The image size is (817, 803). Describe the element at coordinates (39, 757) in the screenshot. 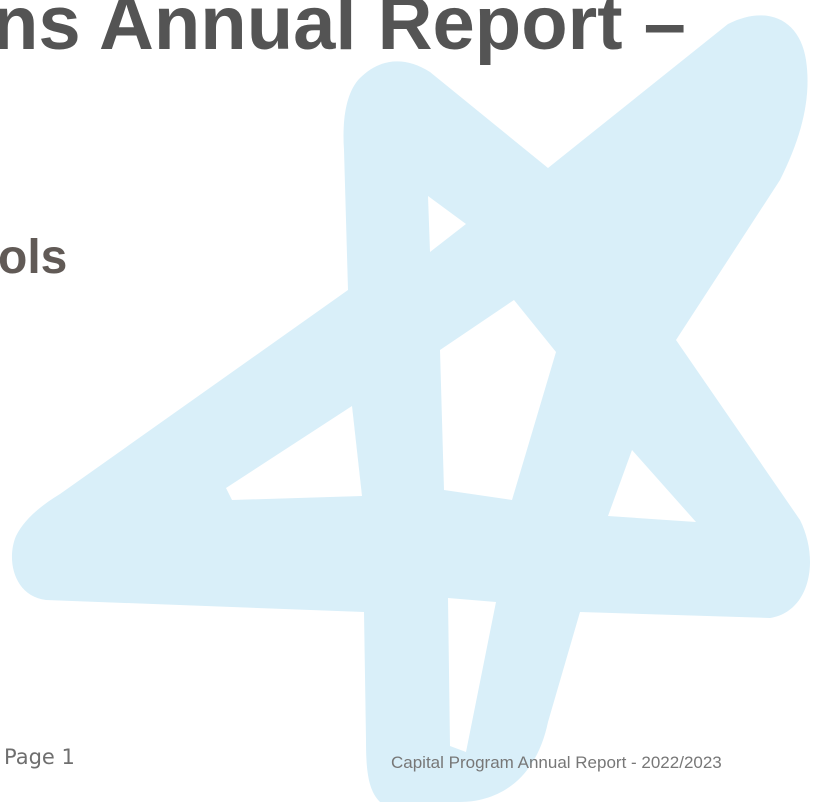

I see `page-number: Page 1` at that location.